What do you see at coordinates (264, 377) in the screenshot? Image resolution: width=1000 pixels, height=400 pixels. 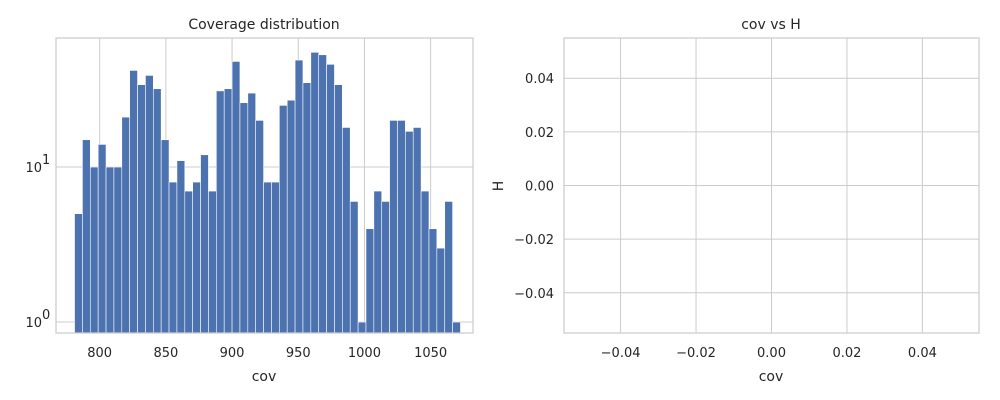 I see `histogram-x-label: cov` at bounding box center [264, 377].